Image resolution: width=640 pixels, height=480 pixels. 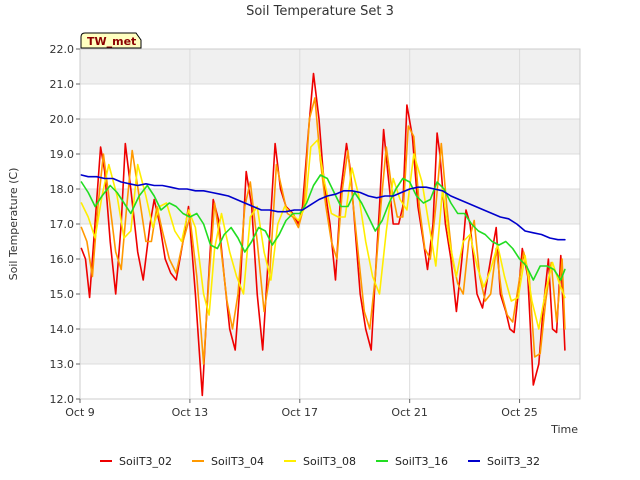 What do you see at coordinates (513, 461) in the screenshot?
I see `legend-label: SoilT3_32` at bounding box center [513, 461].